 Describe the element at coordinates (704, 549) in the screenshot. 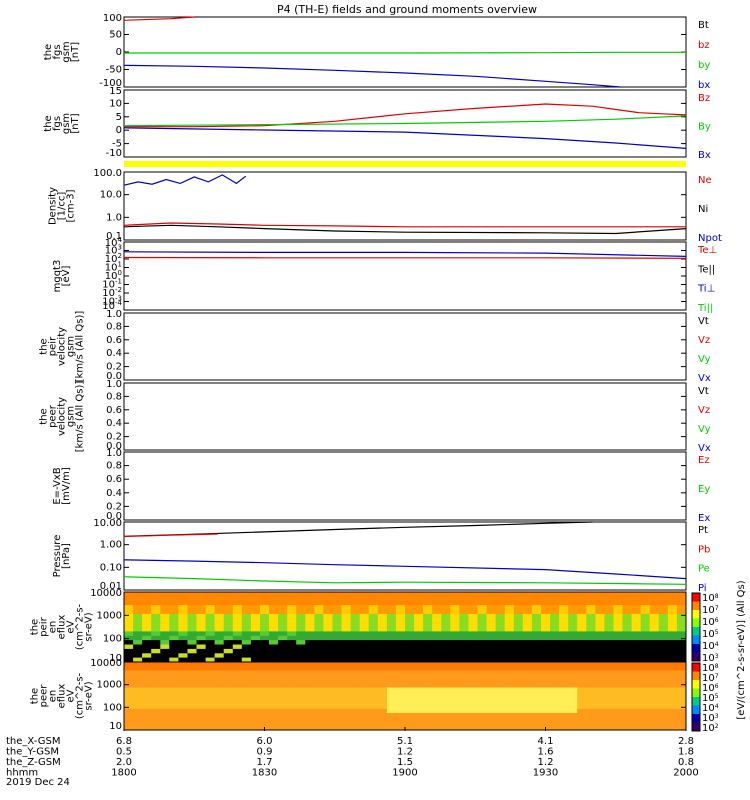

I see `legend-entry: Pb` at that location.